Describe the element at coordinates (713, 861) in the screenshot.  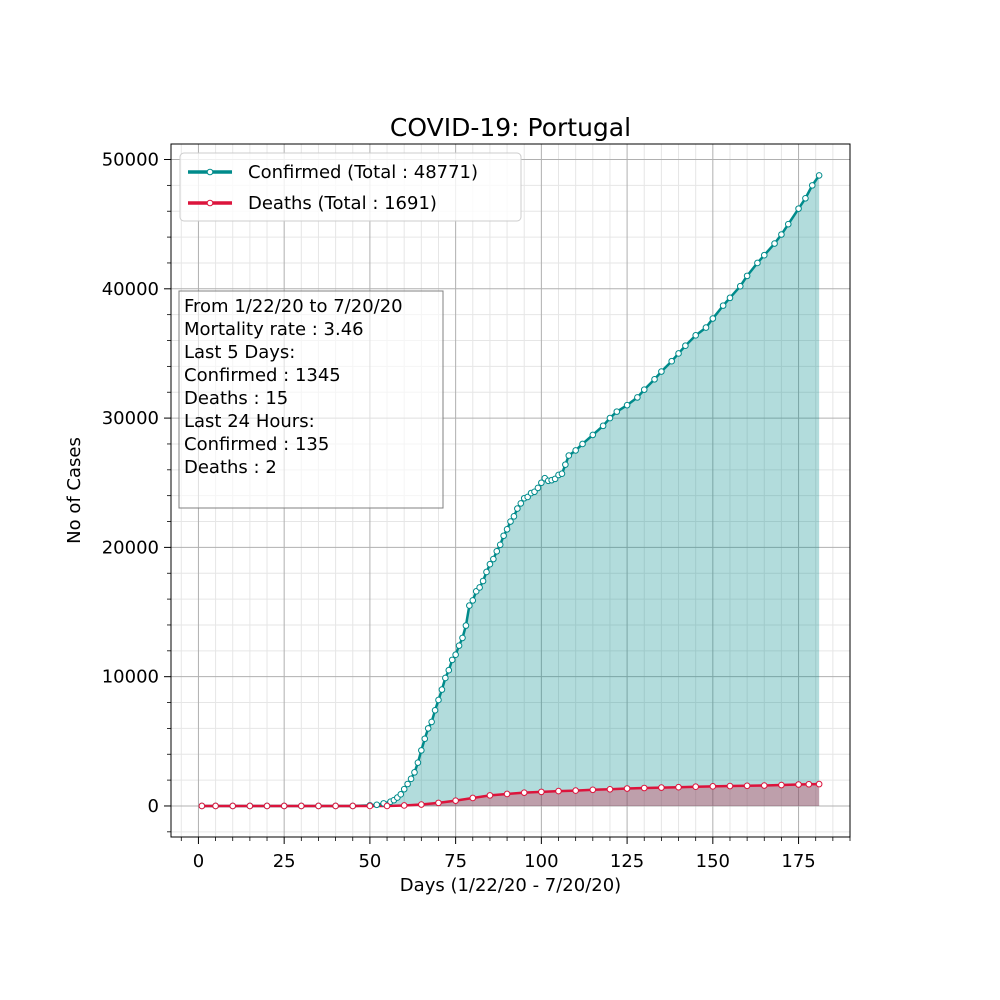
I see `x-tick-label: 150` at that location.